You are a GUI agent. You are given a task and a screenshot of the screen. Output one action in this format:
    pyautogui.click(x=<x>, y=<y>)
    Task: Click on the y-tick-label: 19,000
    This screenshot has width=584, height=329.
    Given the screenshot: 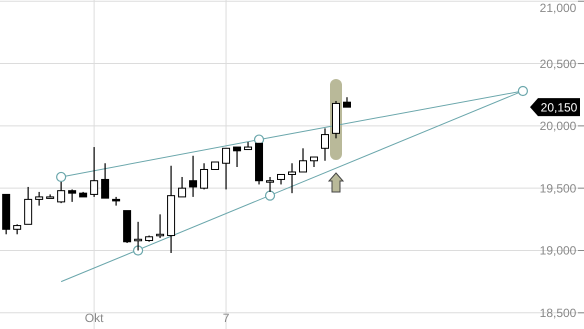 What is the action you would take?
    pyautogui.click(x=558, y=251)
    